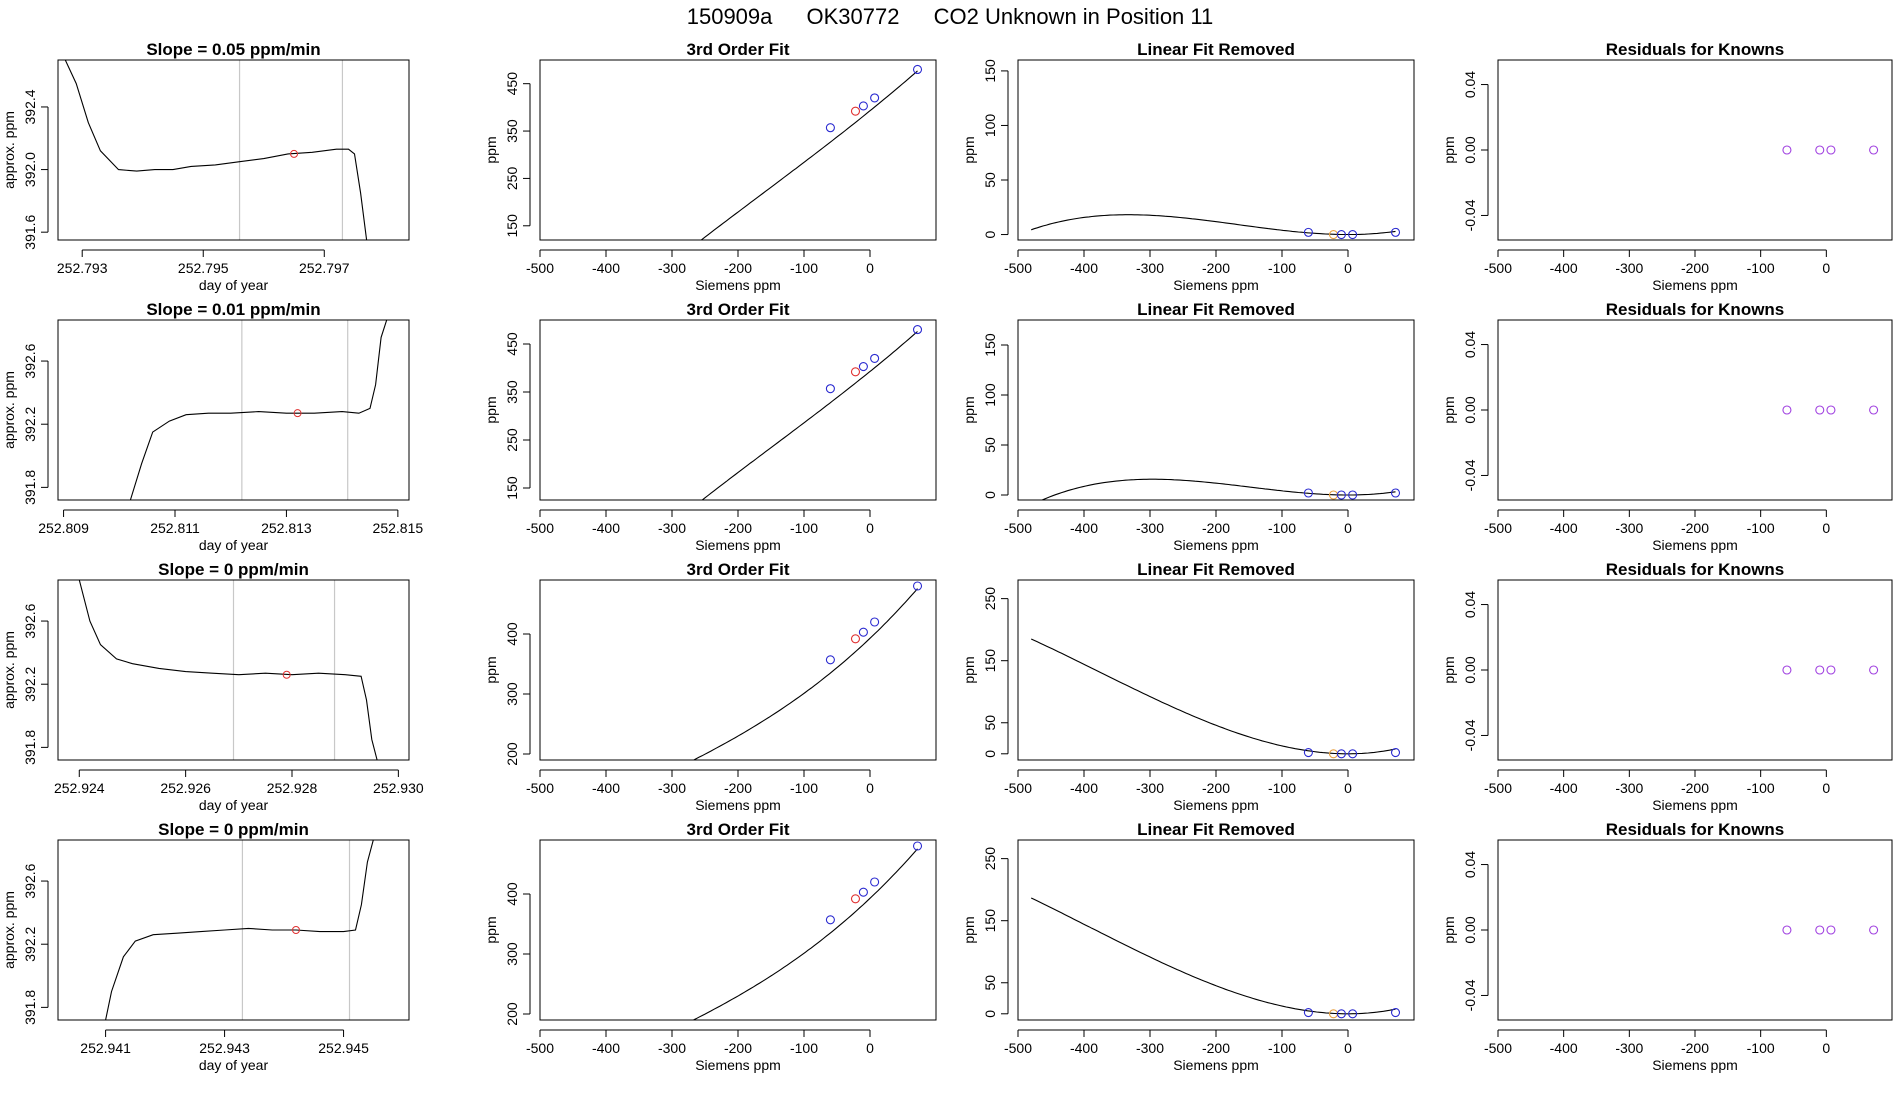 This screenshot has width=1900, height=1100. Describe the element at coordinates (990, 234) in the screenshot. I see `y-tick-label: 0` at that location.